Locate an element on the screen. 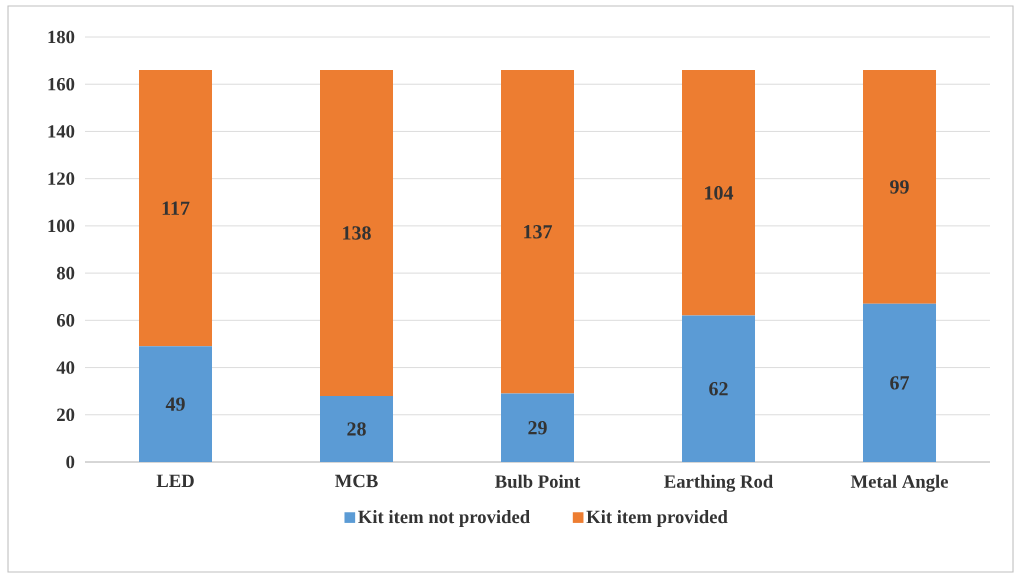 This screenshot has height=576, width=1019. data-label: 138 is located at coordinates (357, 233).